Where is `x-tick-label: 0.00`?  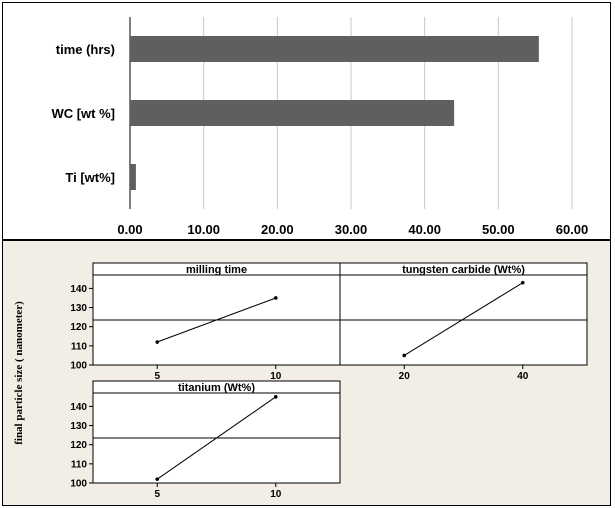
x-tick-label: 0.00 is located at coordinates (129, 229).